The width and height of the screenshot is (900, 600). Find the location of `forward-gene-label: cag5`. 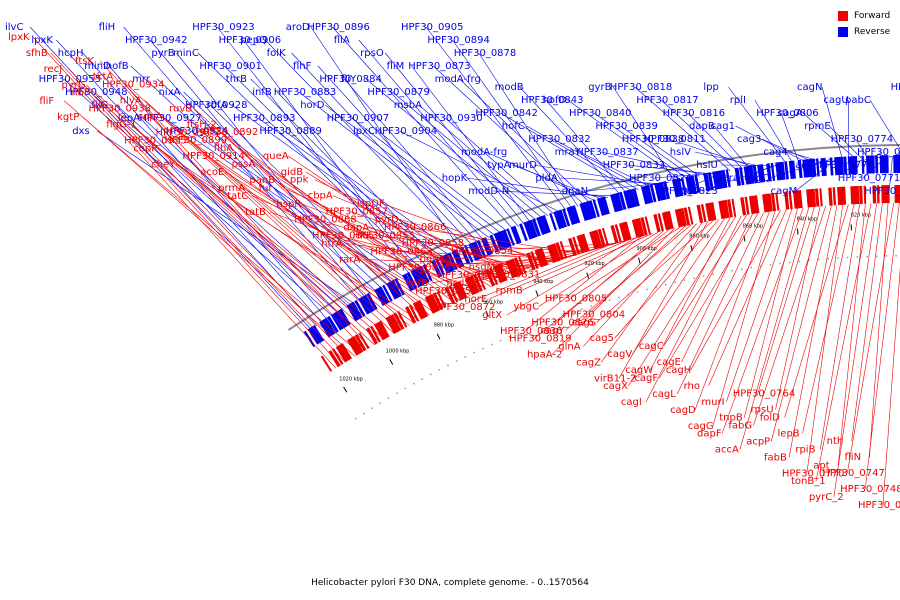

forward-gene-label: cag5 is located at coordinates (602, 338).